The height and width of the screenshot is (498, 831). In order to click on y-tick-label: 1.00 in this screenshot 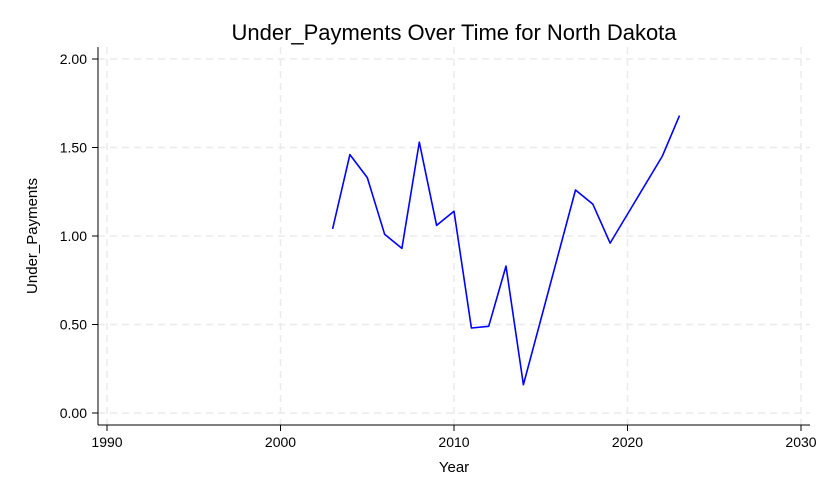, I will do `click(73, 236)`.